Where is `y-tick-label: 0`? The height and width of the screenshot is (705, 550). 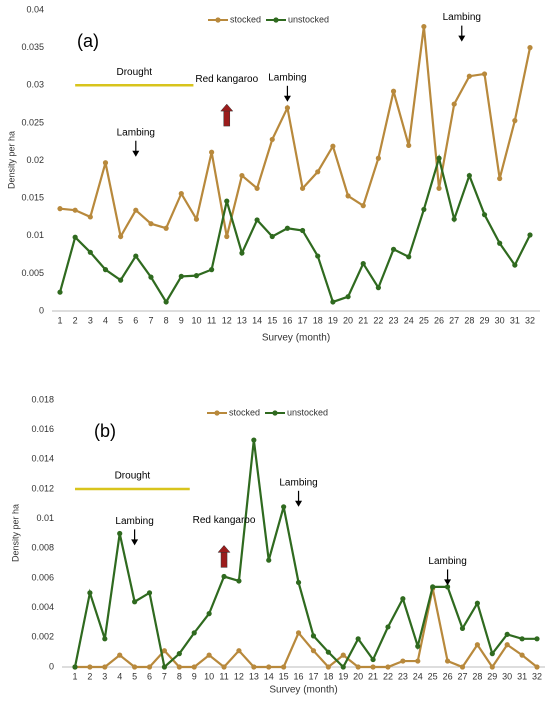 y-tick-label: 0 is located at coordinates (51, 666).